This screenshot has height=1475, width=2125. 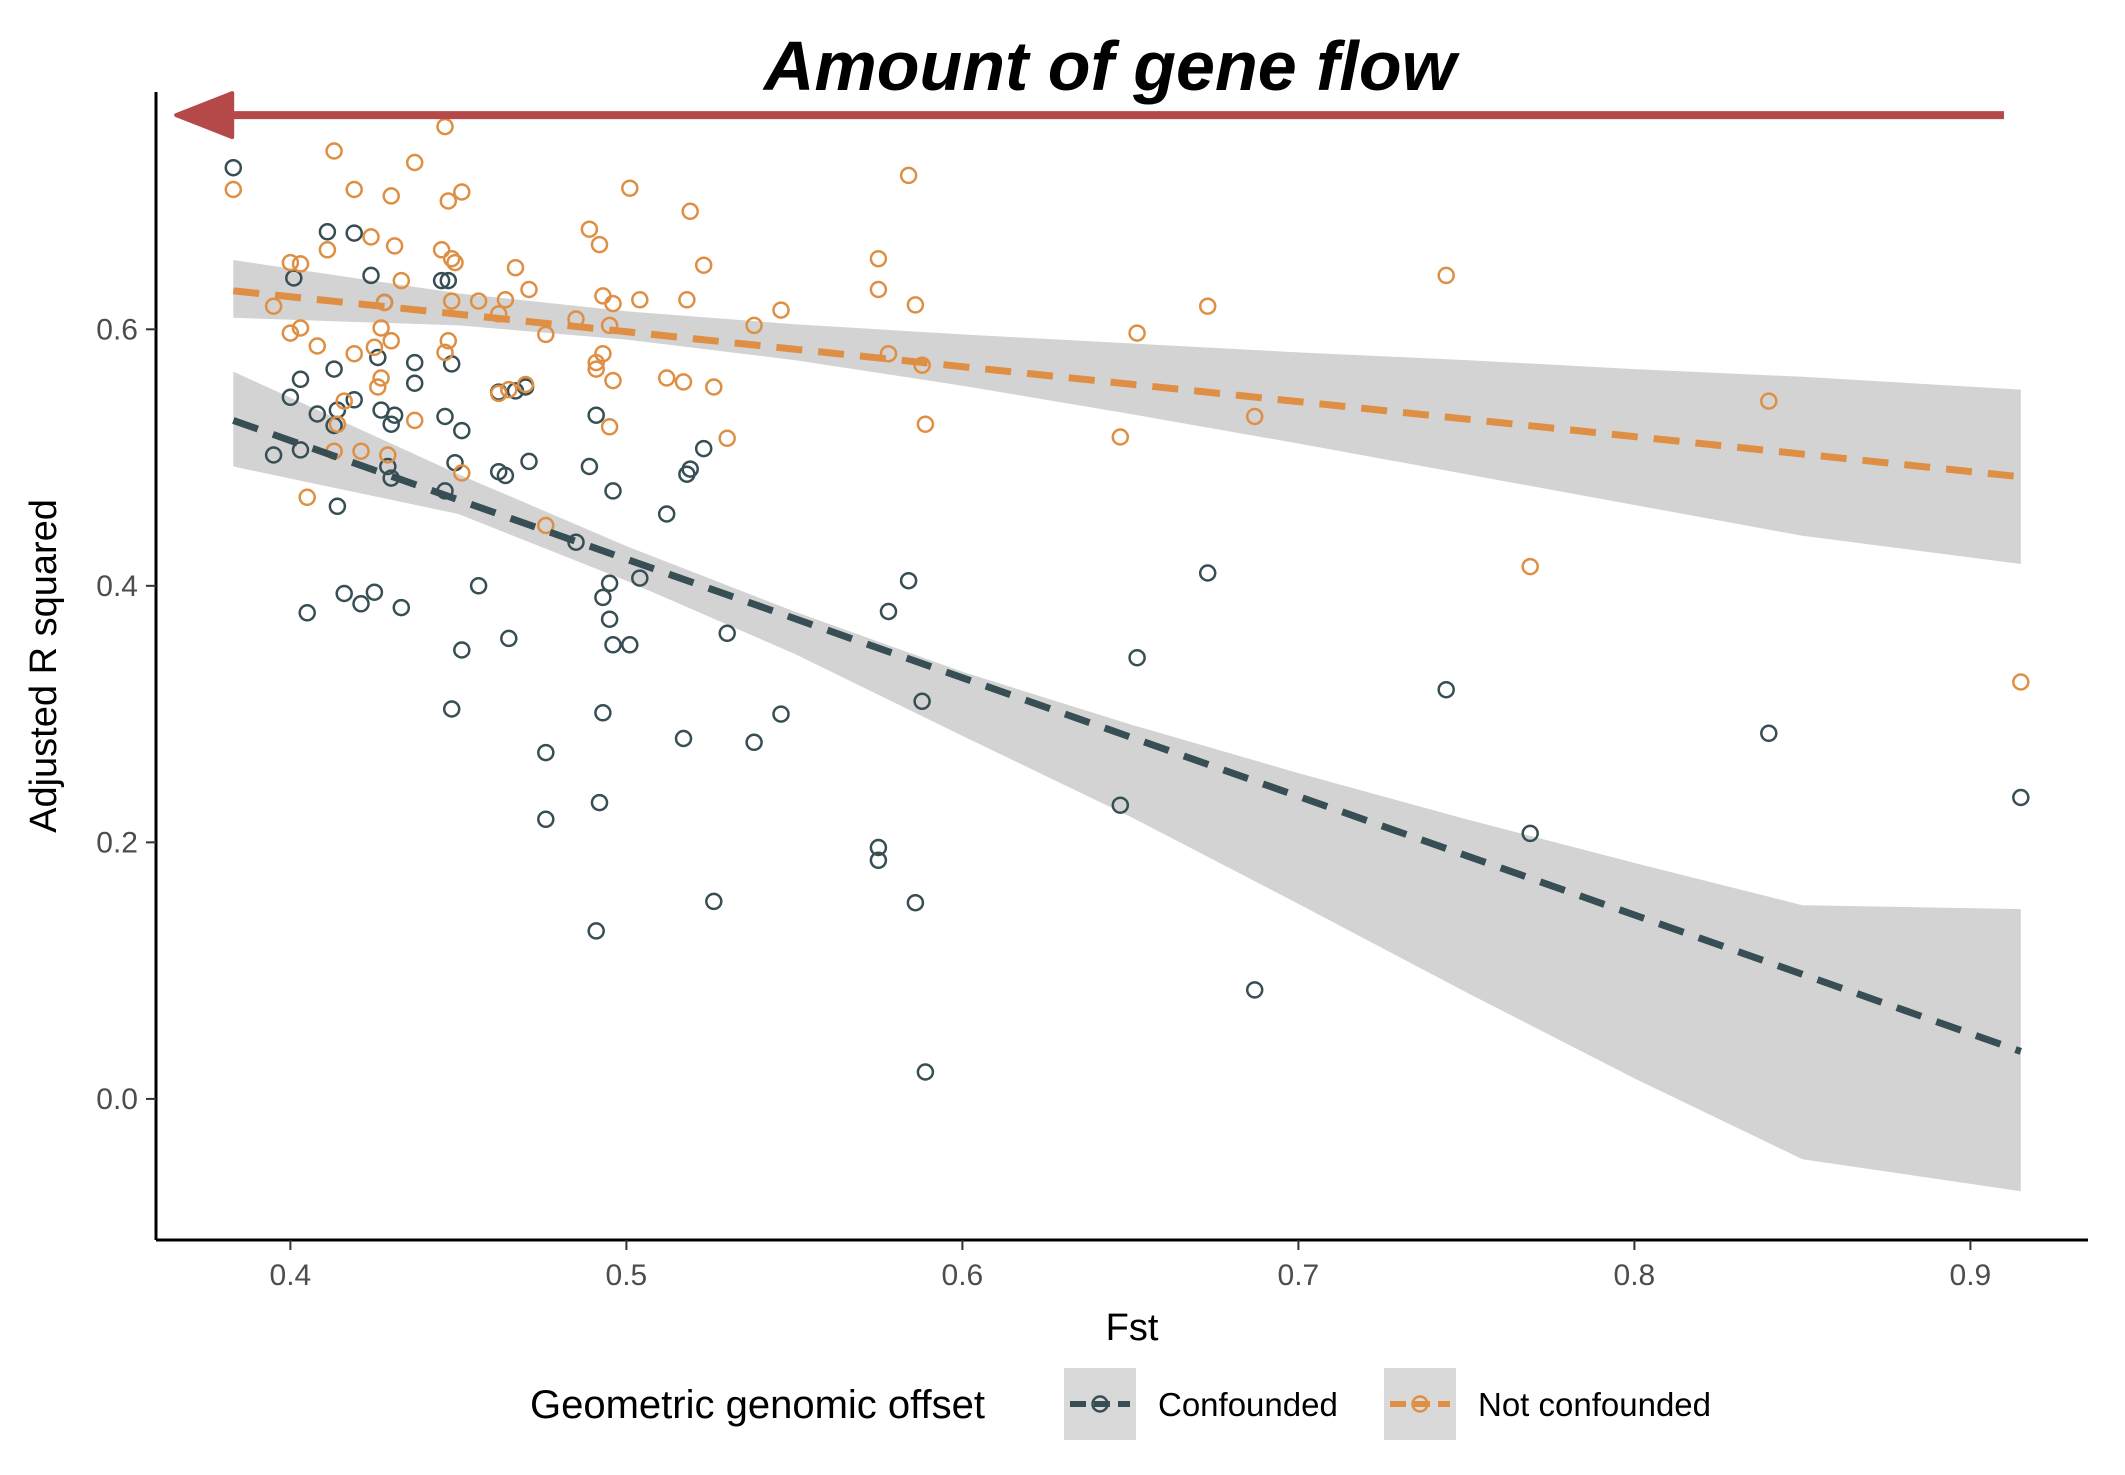 What do you see at coordinates (1635, 1275) in the screenshot?
I see `x-tick-label: 0.8` at bounding box center [1635, 1275].